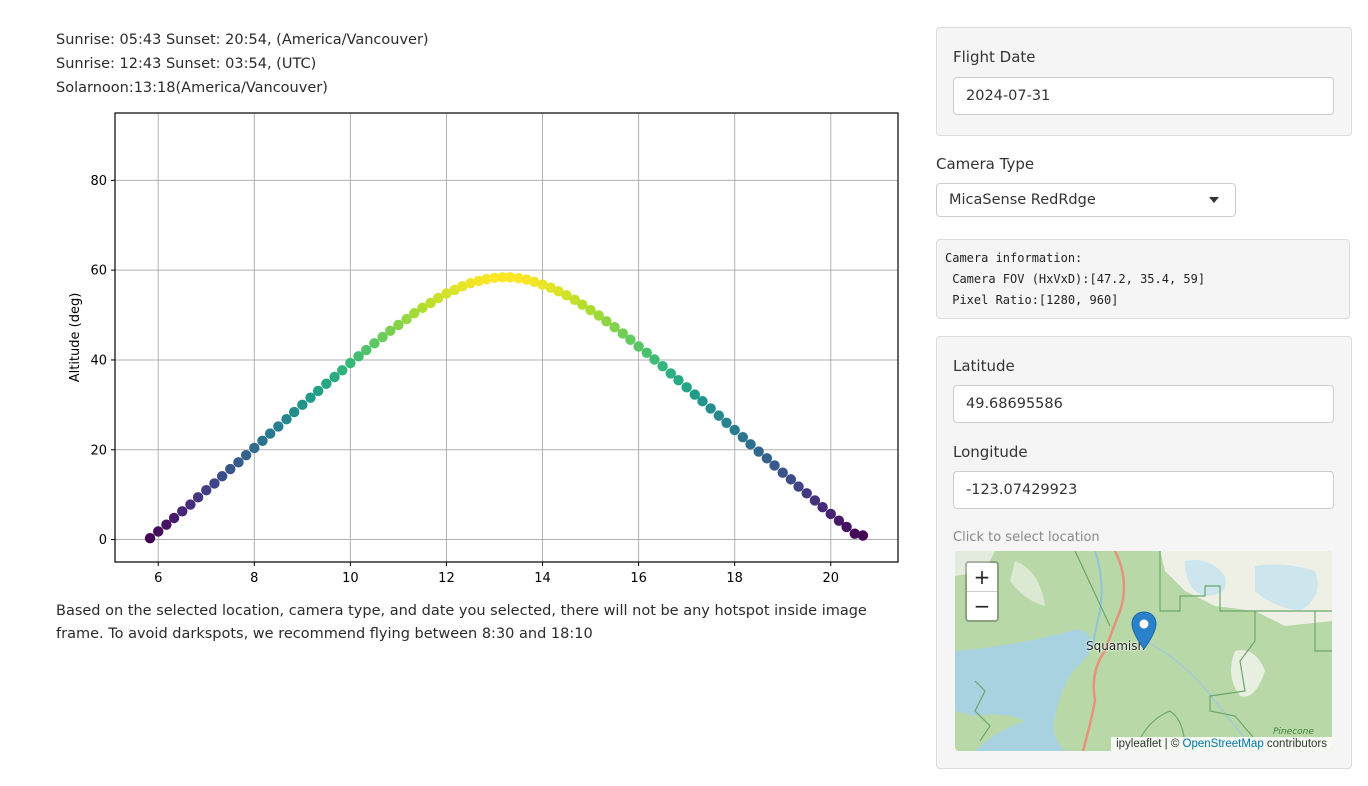 Image resolution: width=1368 pixels, height=786 pixels. Describe the element at coordinates (985, 164) in the screenshot. I see `camera-type-label: Camera Type` at that location.